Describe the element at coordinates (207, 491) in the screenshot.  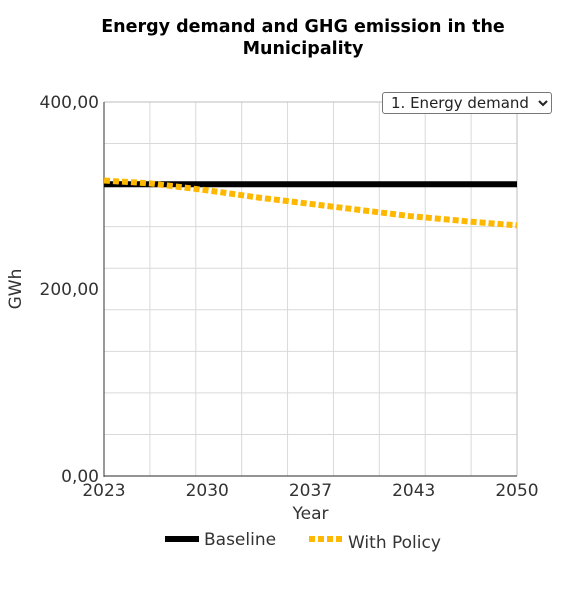
I see `x-tick-label: 2030` at that location.